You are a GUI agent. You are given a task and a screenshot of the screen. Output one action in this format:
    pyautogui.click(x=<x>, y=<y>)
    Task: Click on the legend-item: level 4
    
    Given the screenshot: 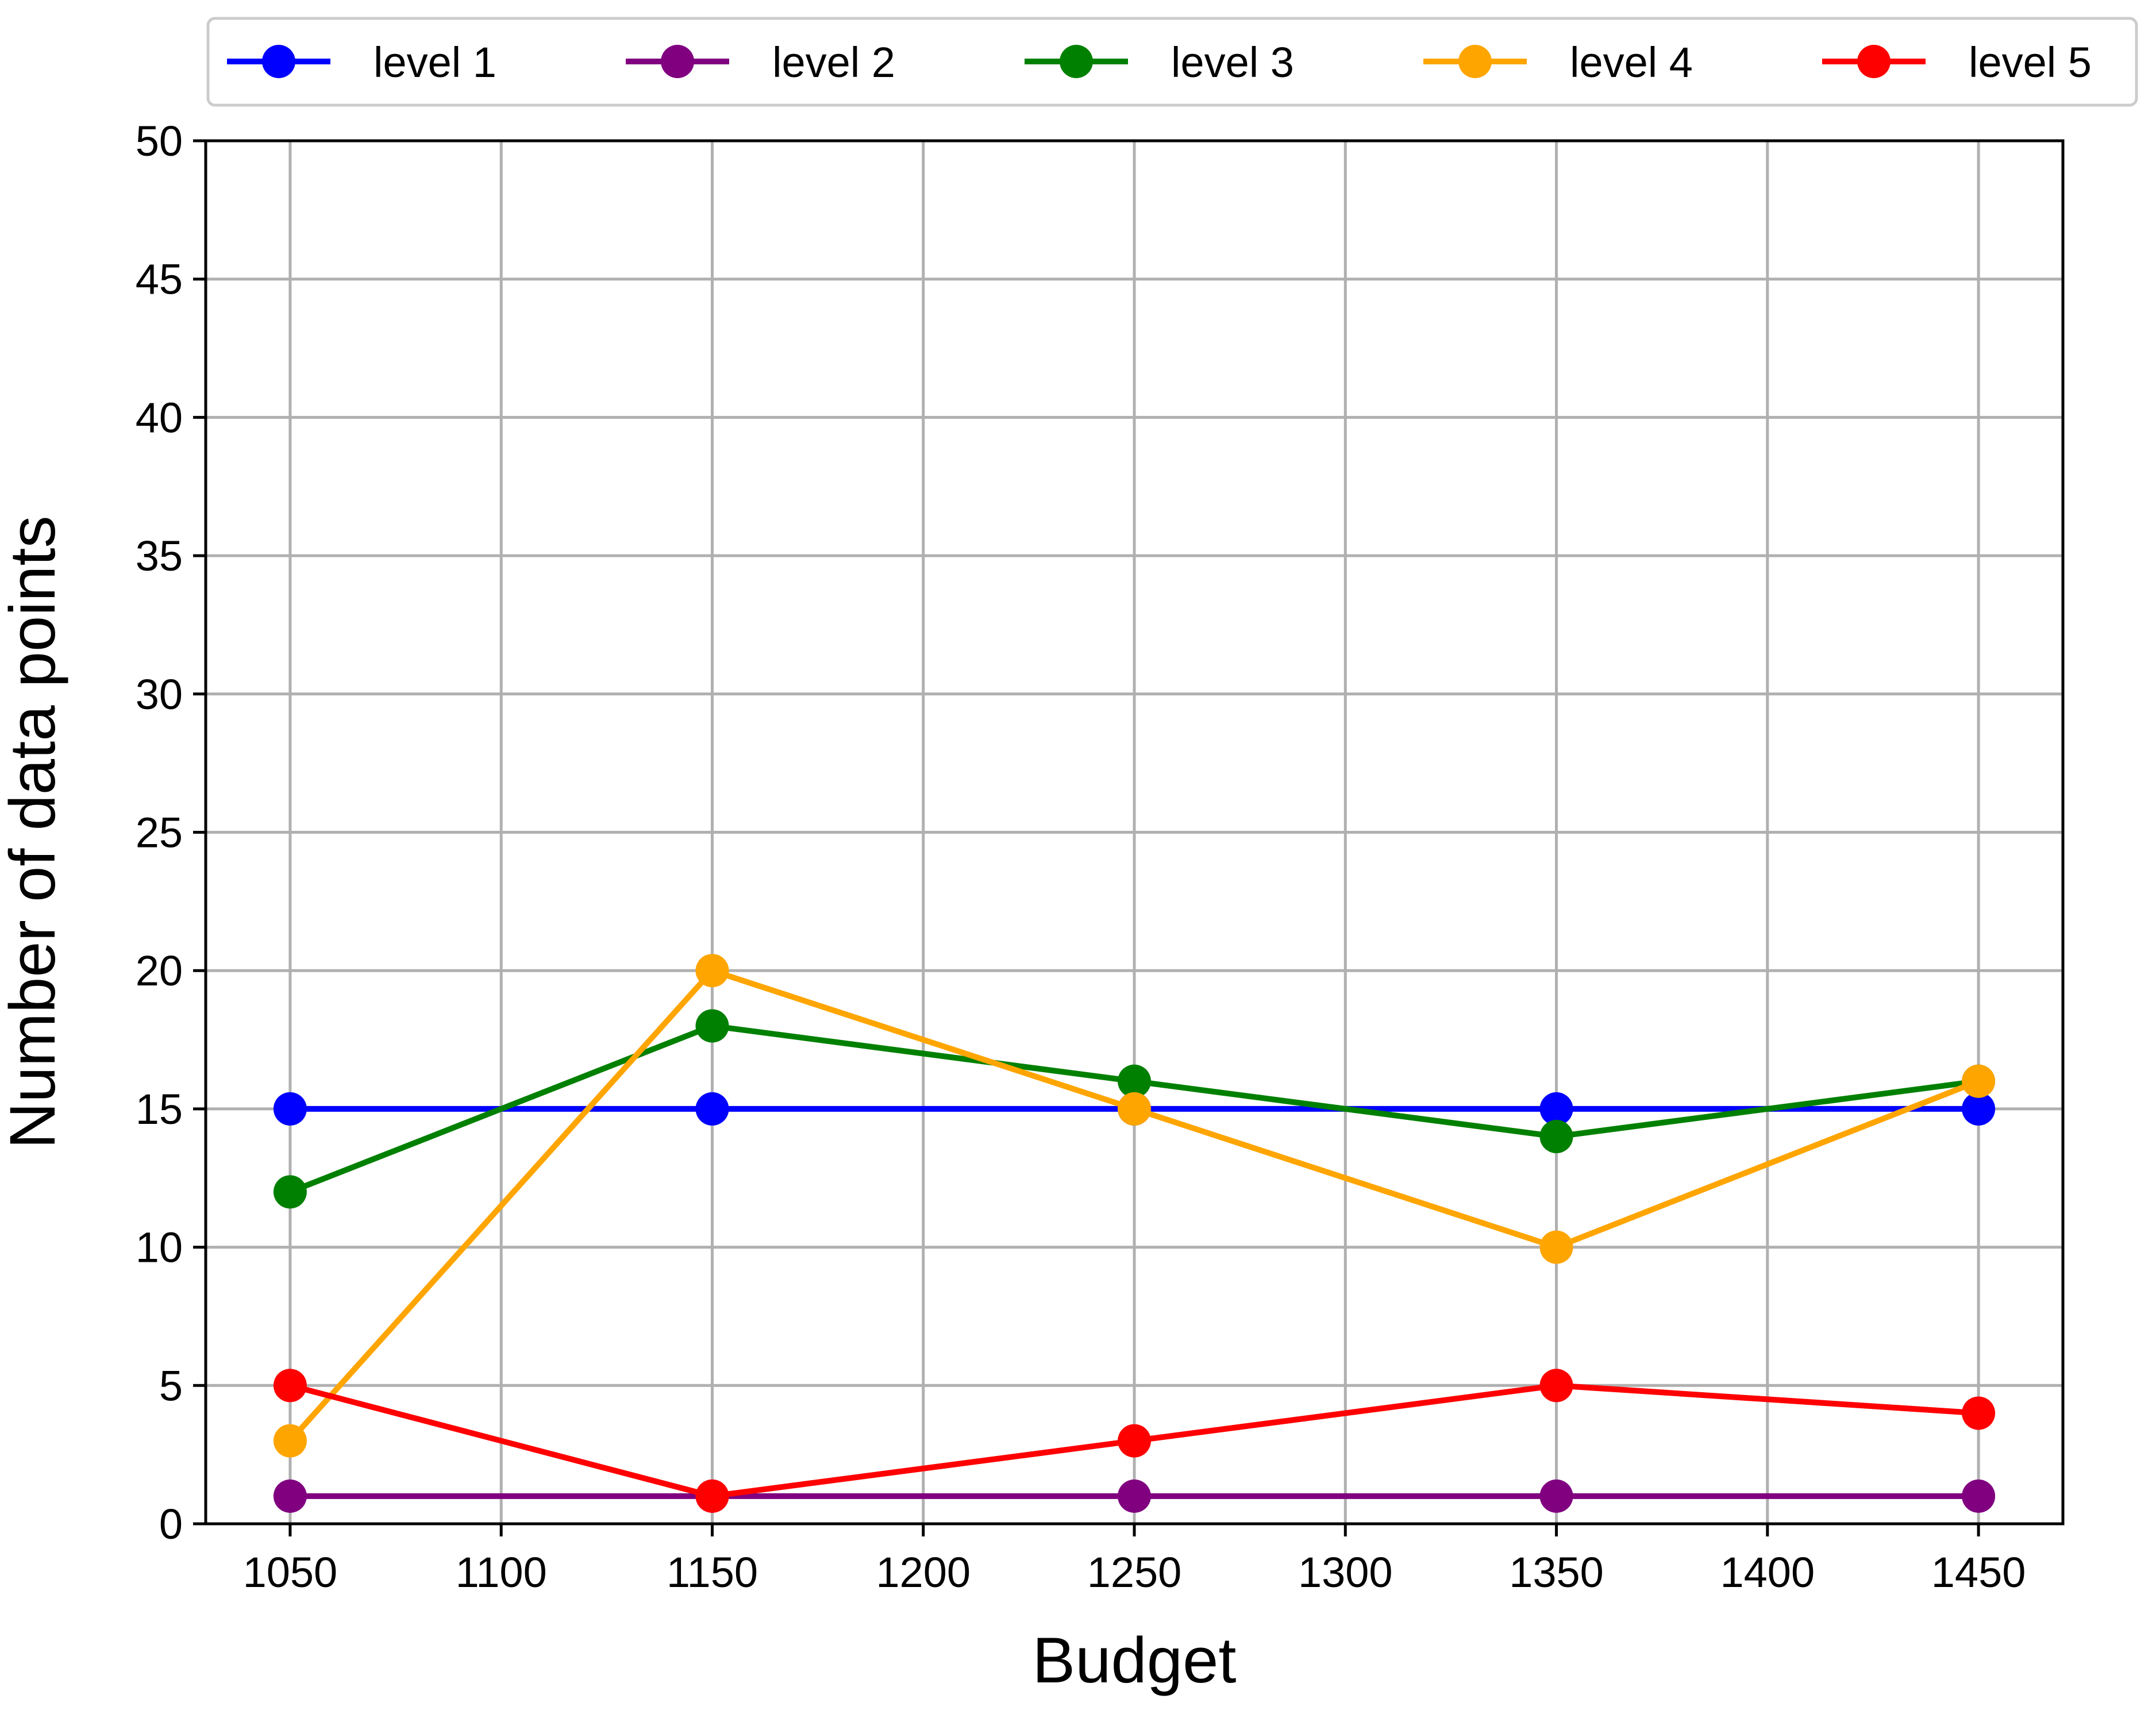 What is the action you would take?
    pyautogui.click(x=1558, y=62)
    